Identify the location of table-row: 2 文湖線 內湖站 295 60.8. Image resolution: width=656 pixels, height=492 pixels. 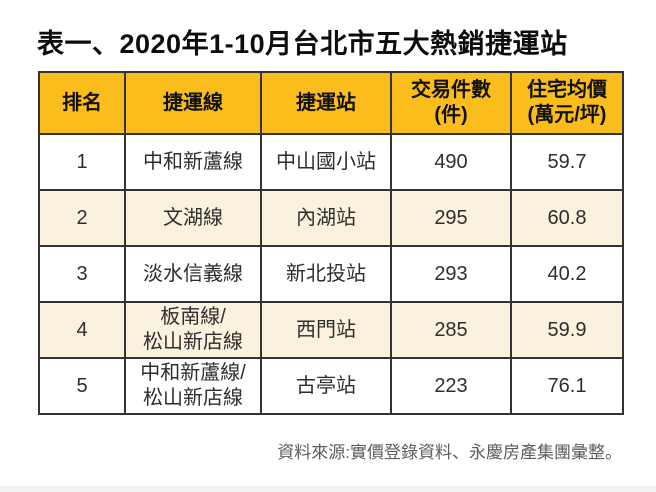
(331, 218).